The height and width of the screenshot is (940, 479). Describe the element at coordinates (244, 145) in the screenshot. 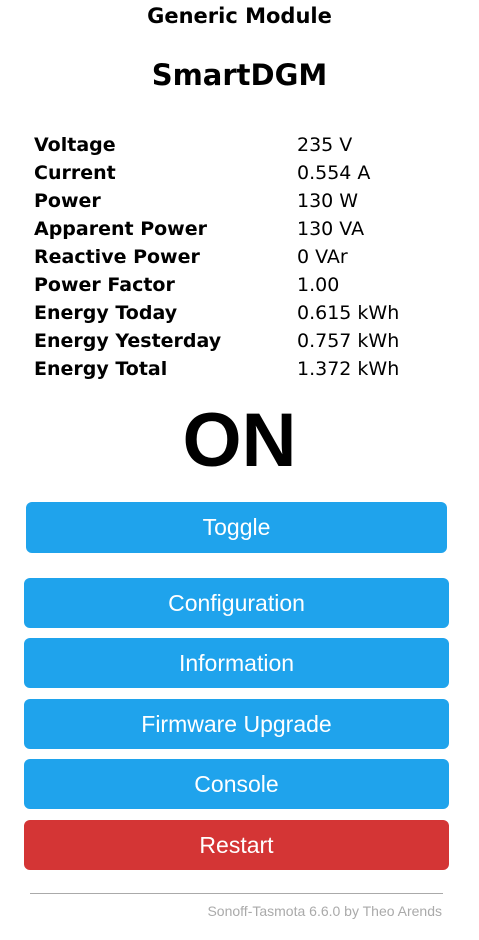

I see `sensor-row-voltage: Voltage 235 V` at that location.